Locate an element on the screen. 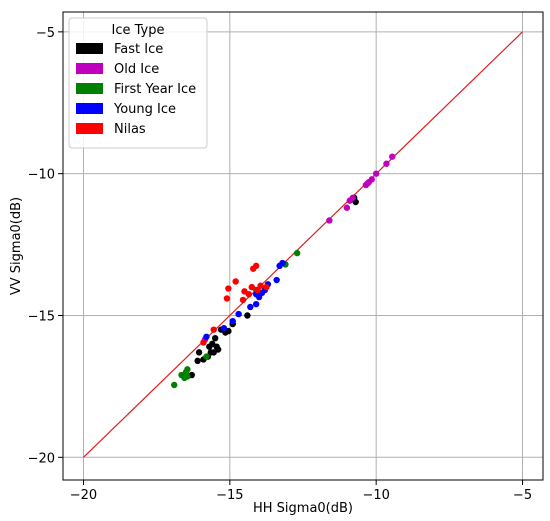 The width and height of the screenshot is (550, 521). legend-swatch-fast-ice is located at coordinates (89, 48).